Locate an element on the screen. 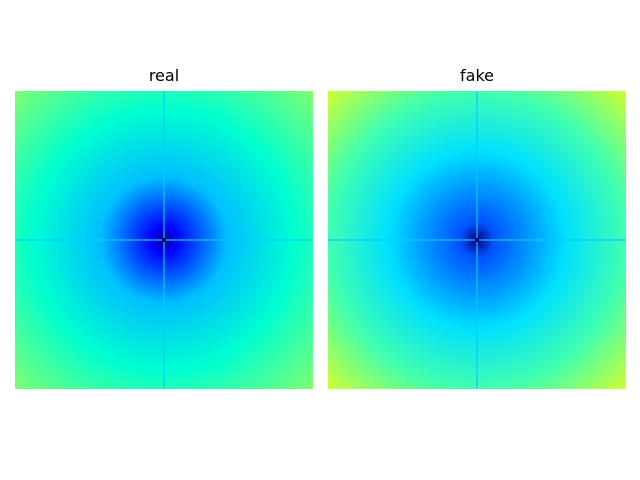  center-dot-real is located at coordinates (164, 240).